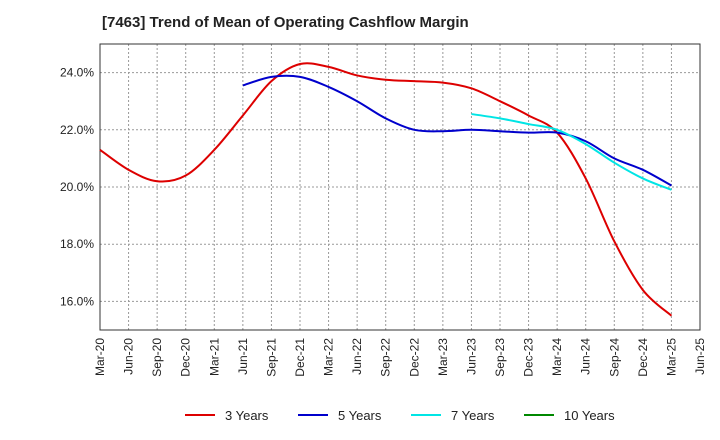  Describe the element at coordinates (100, 357) in the screenshot. I see `x-tick-label: Mar-20` at that location.